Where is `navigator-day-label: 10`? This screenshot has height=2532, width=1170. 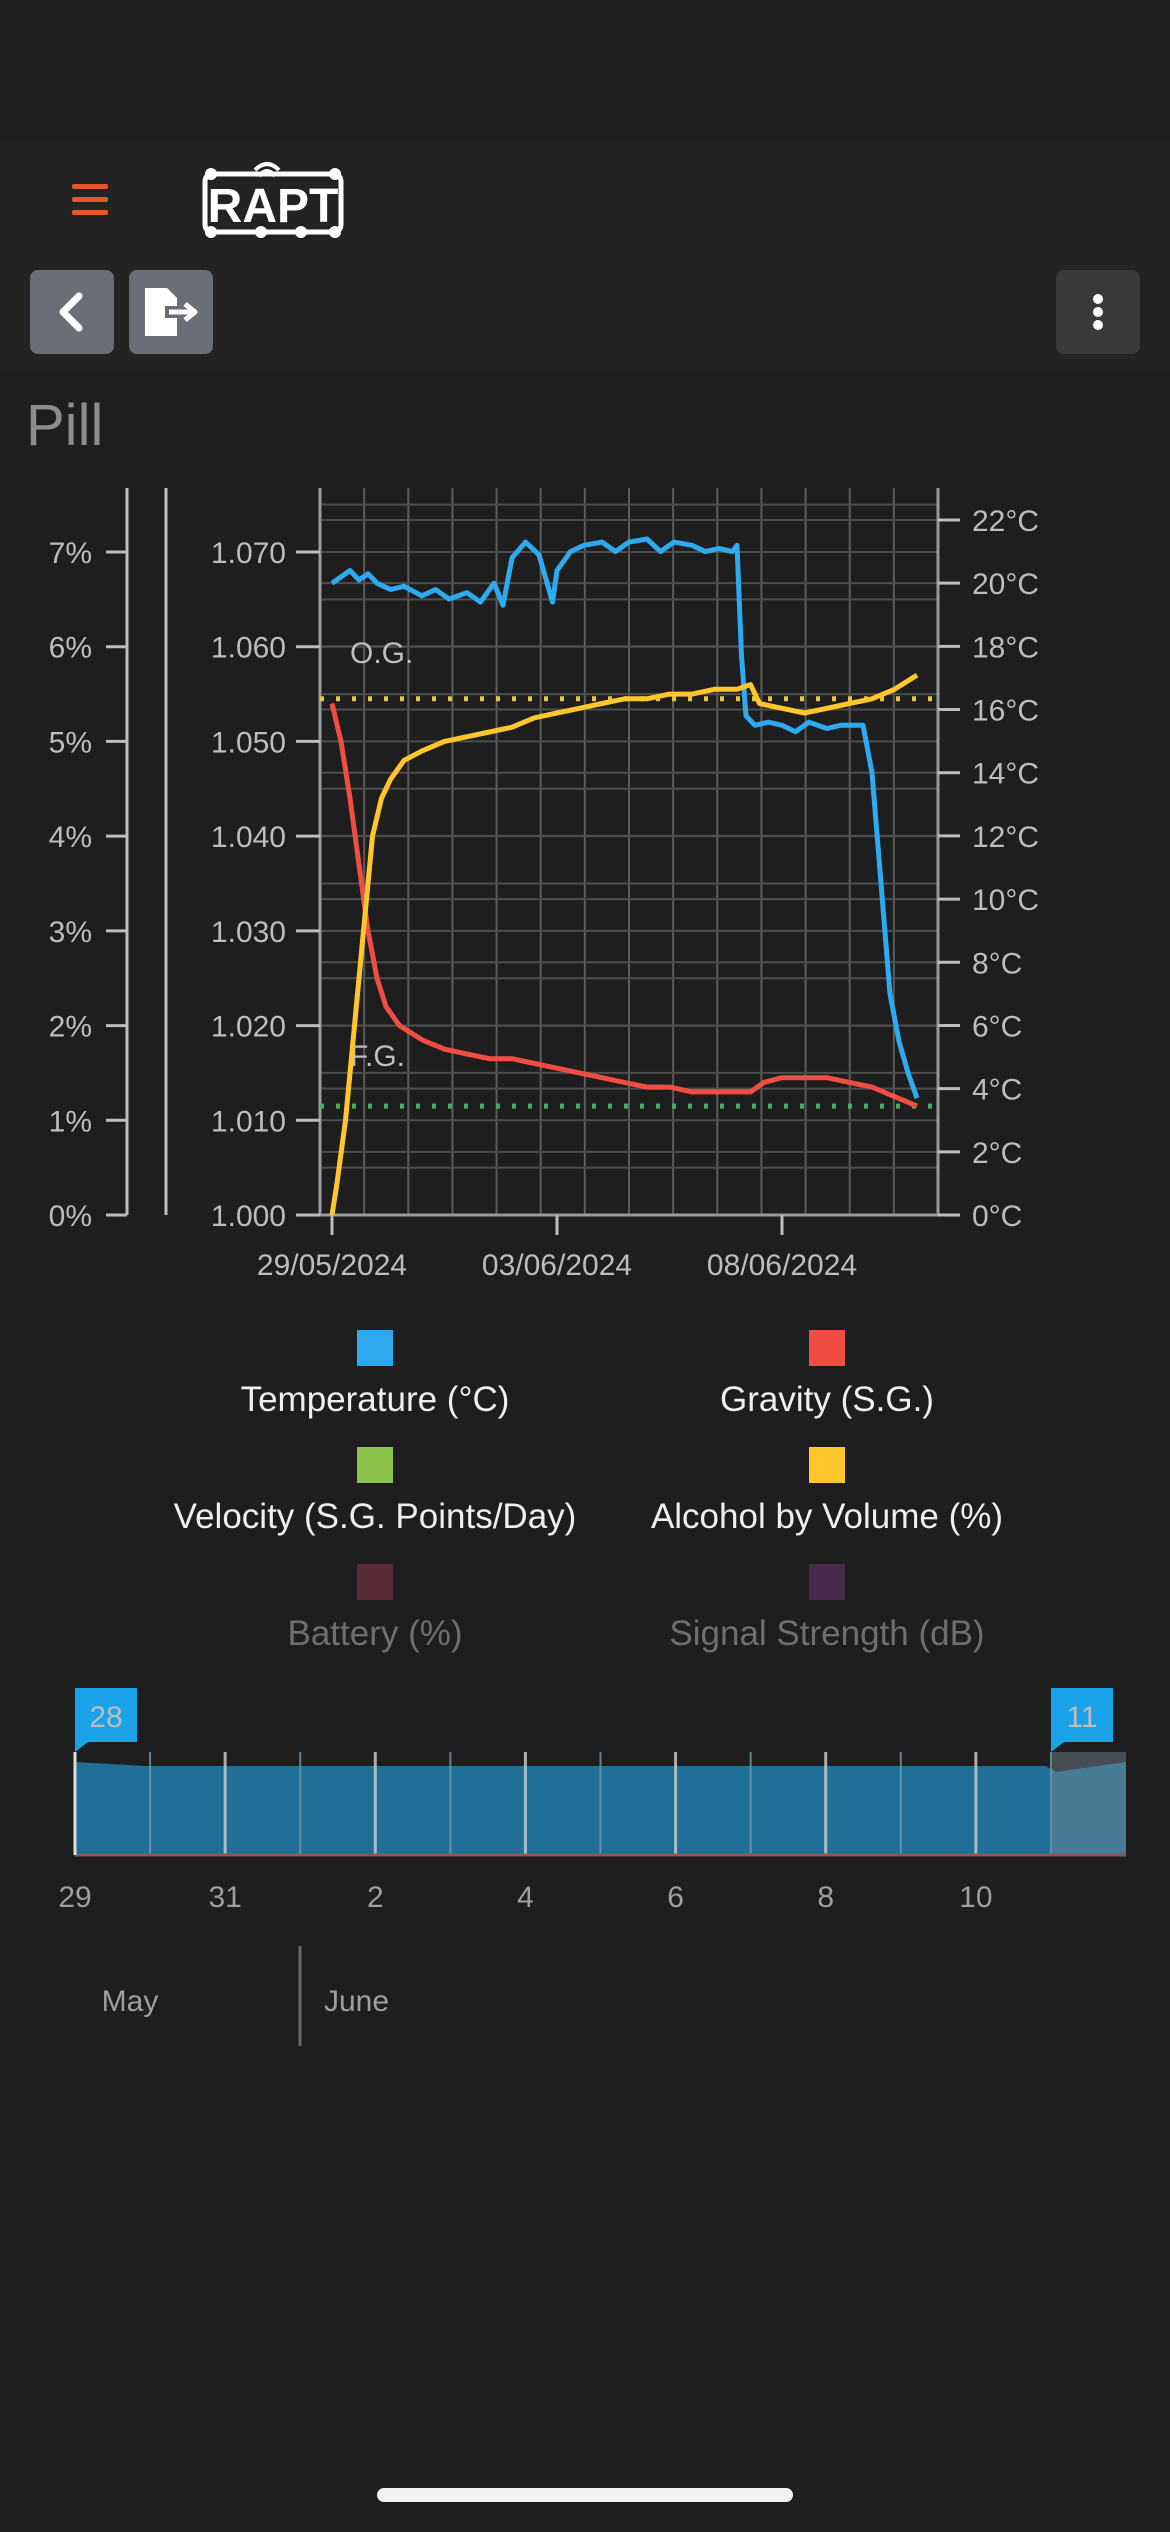
navigator-day-label: 10 is located at coordinates (975, 1897).